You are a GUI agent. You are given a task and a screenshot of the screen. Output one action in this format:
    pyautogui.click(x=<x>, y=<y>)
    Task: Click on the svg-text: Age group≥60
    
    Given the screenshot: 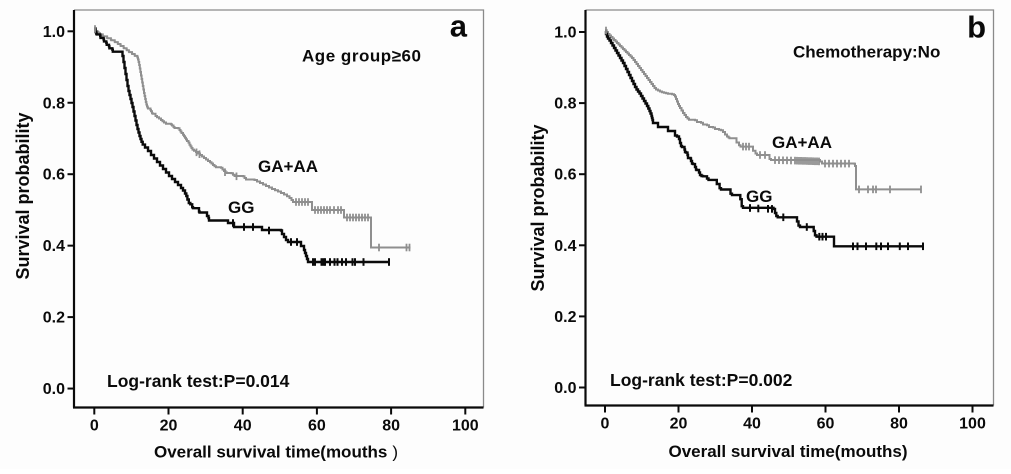 What is the action you would take?
    pyautogui.click(x=361, y=56)
    